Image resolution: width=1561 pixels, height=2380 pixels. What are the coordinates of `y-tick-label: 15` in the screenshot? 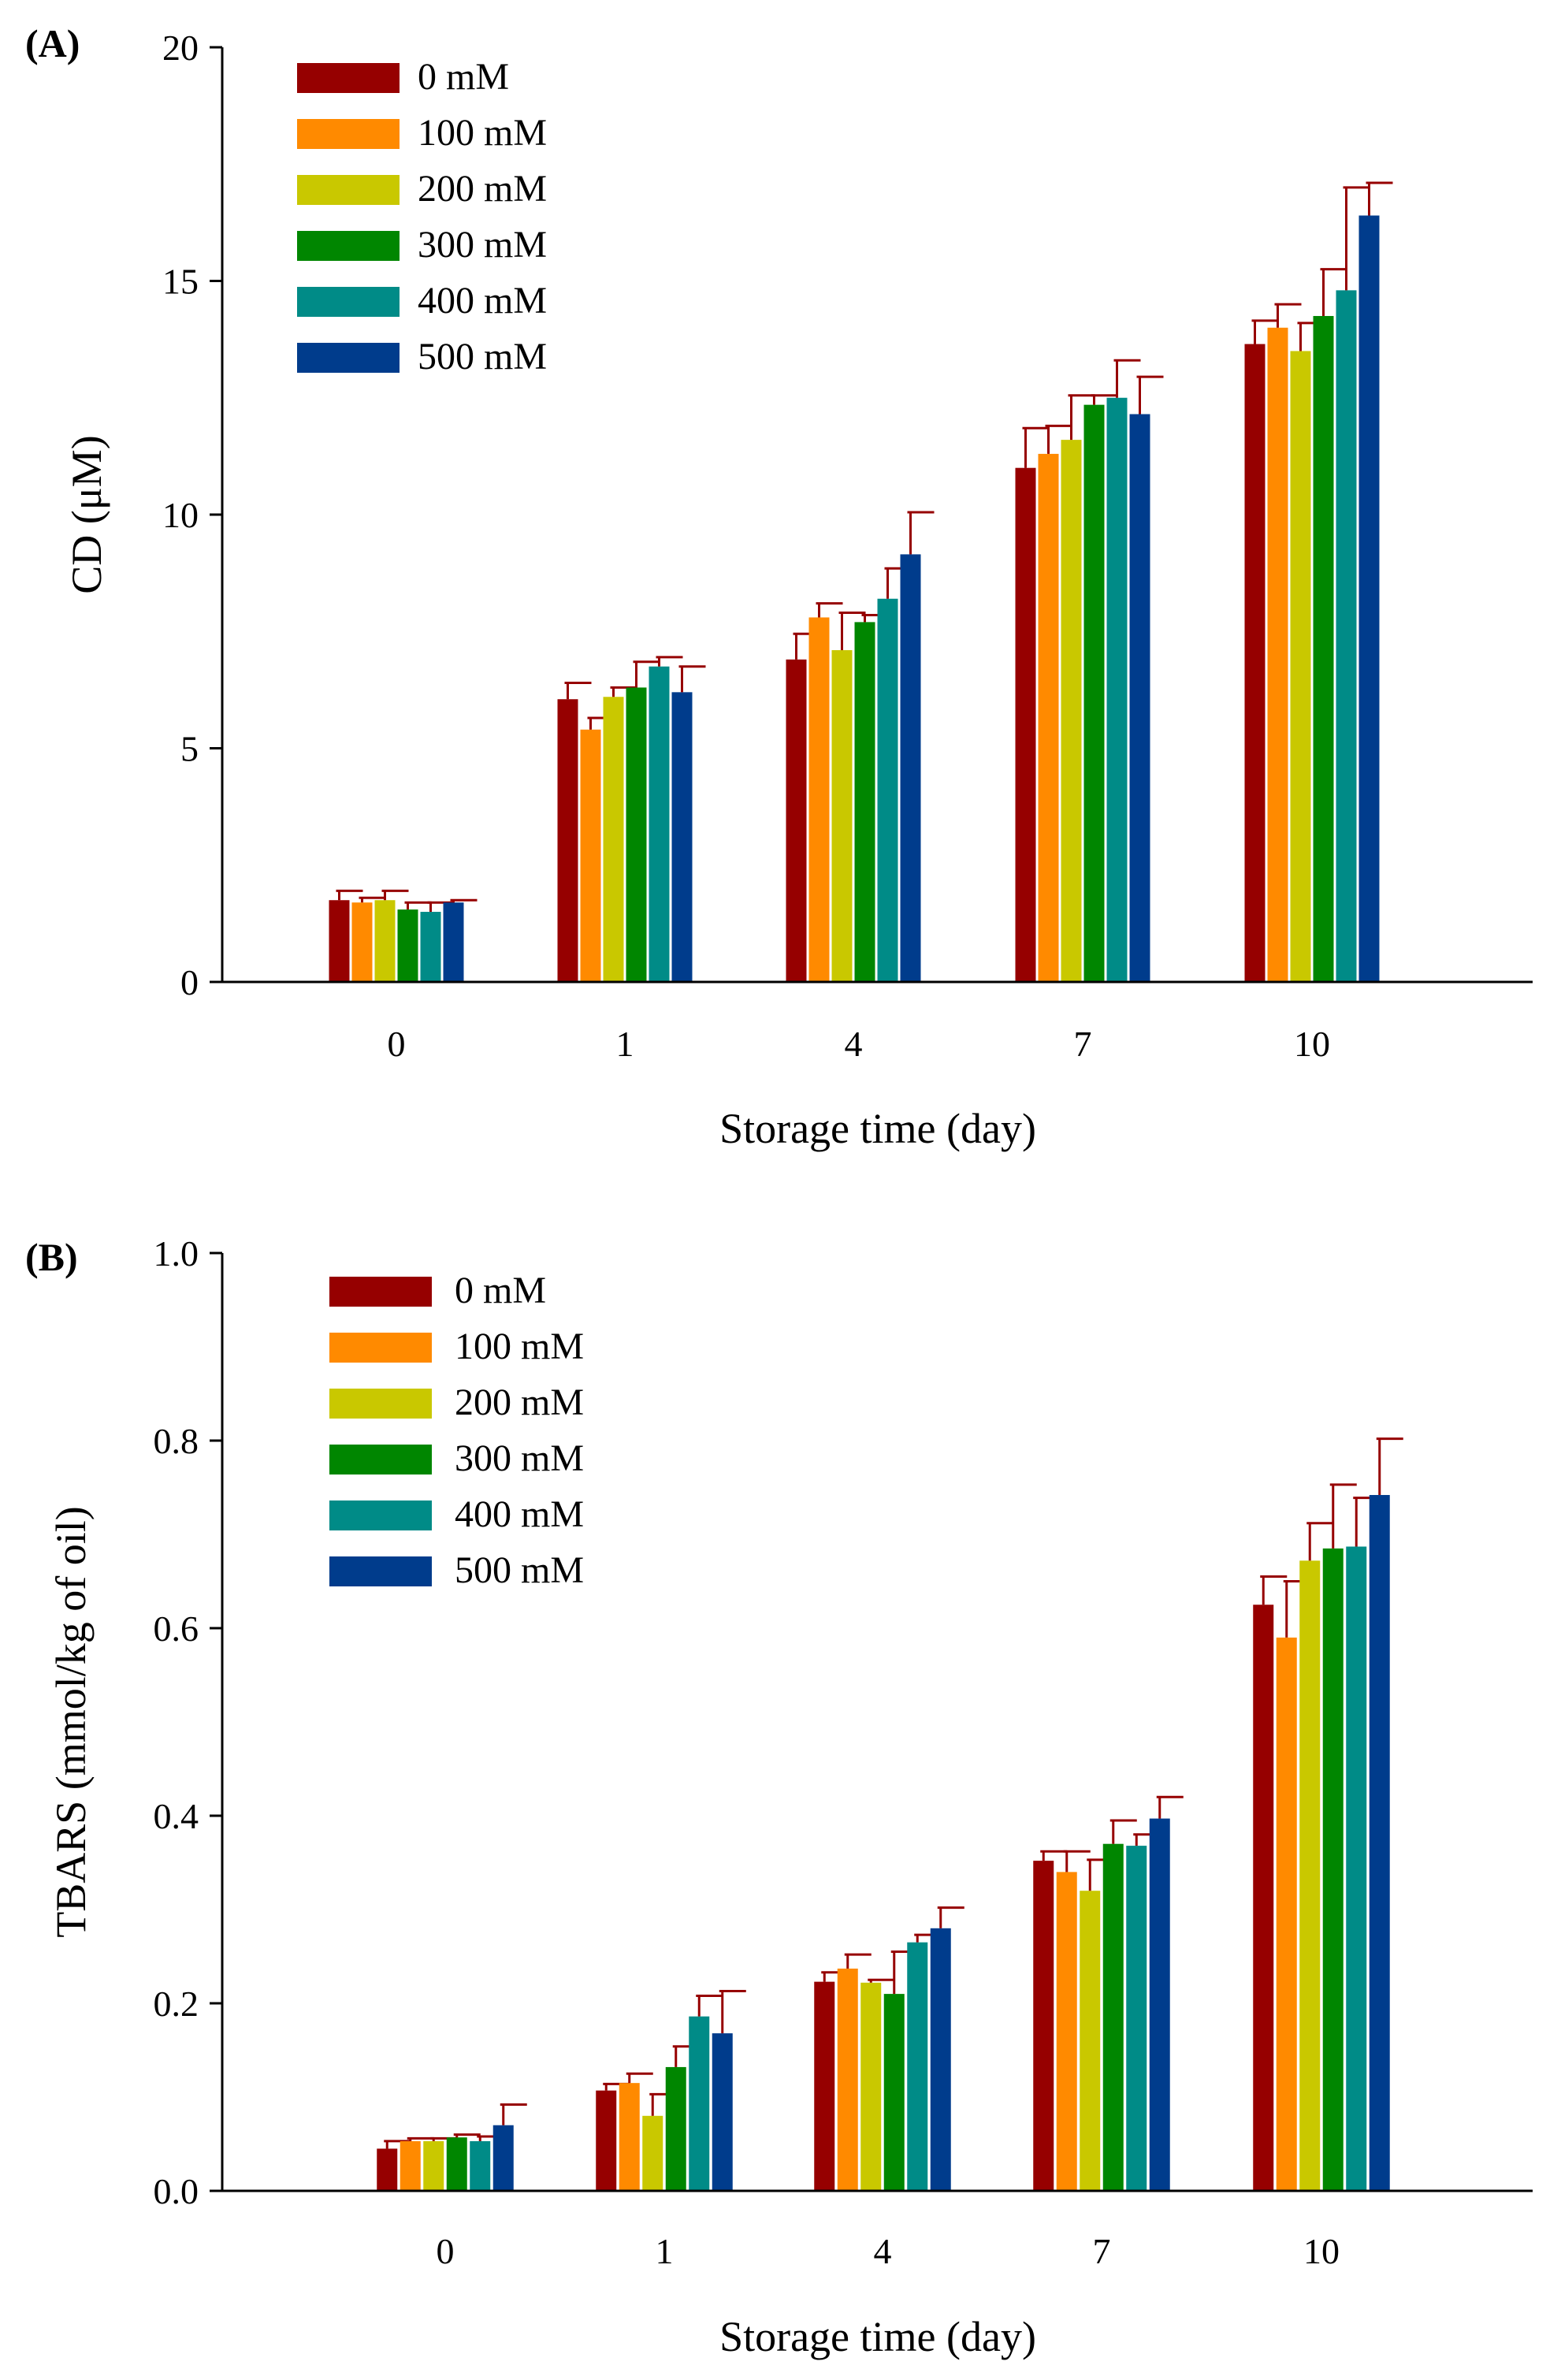 It's located at (181, 282).